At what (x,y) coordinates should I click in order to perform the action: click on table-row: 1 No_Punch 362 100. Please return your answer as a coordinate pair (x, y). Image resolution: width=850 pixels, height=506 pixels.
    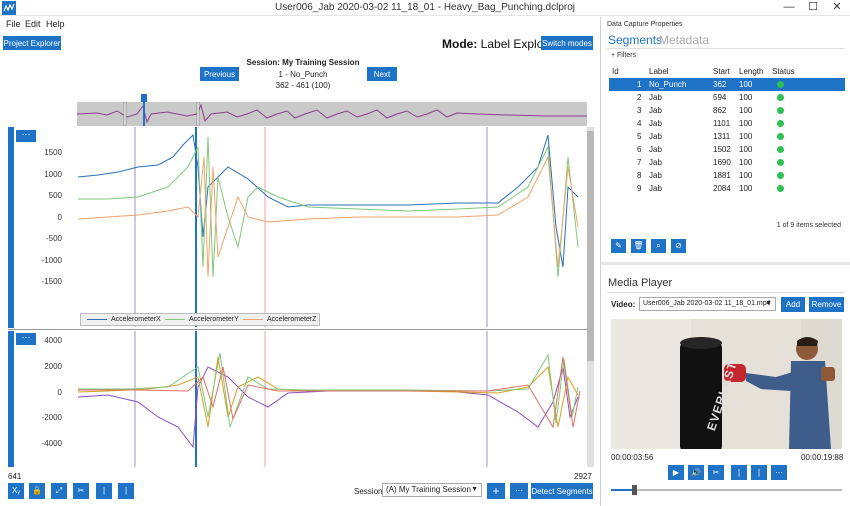
    Looking at the image, I should click on (727, 84).